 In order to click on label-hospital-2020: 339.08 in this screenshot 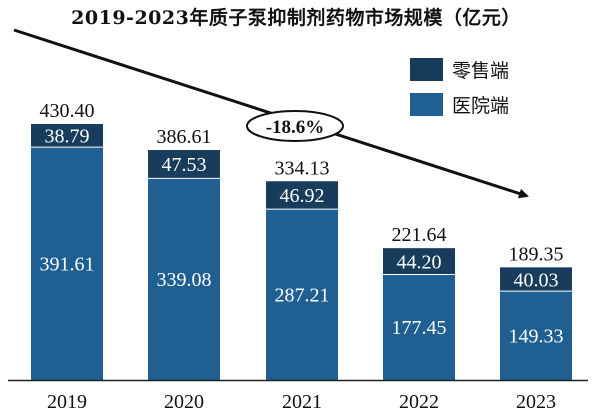, I will do `click(184, 280)`.